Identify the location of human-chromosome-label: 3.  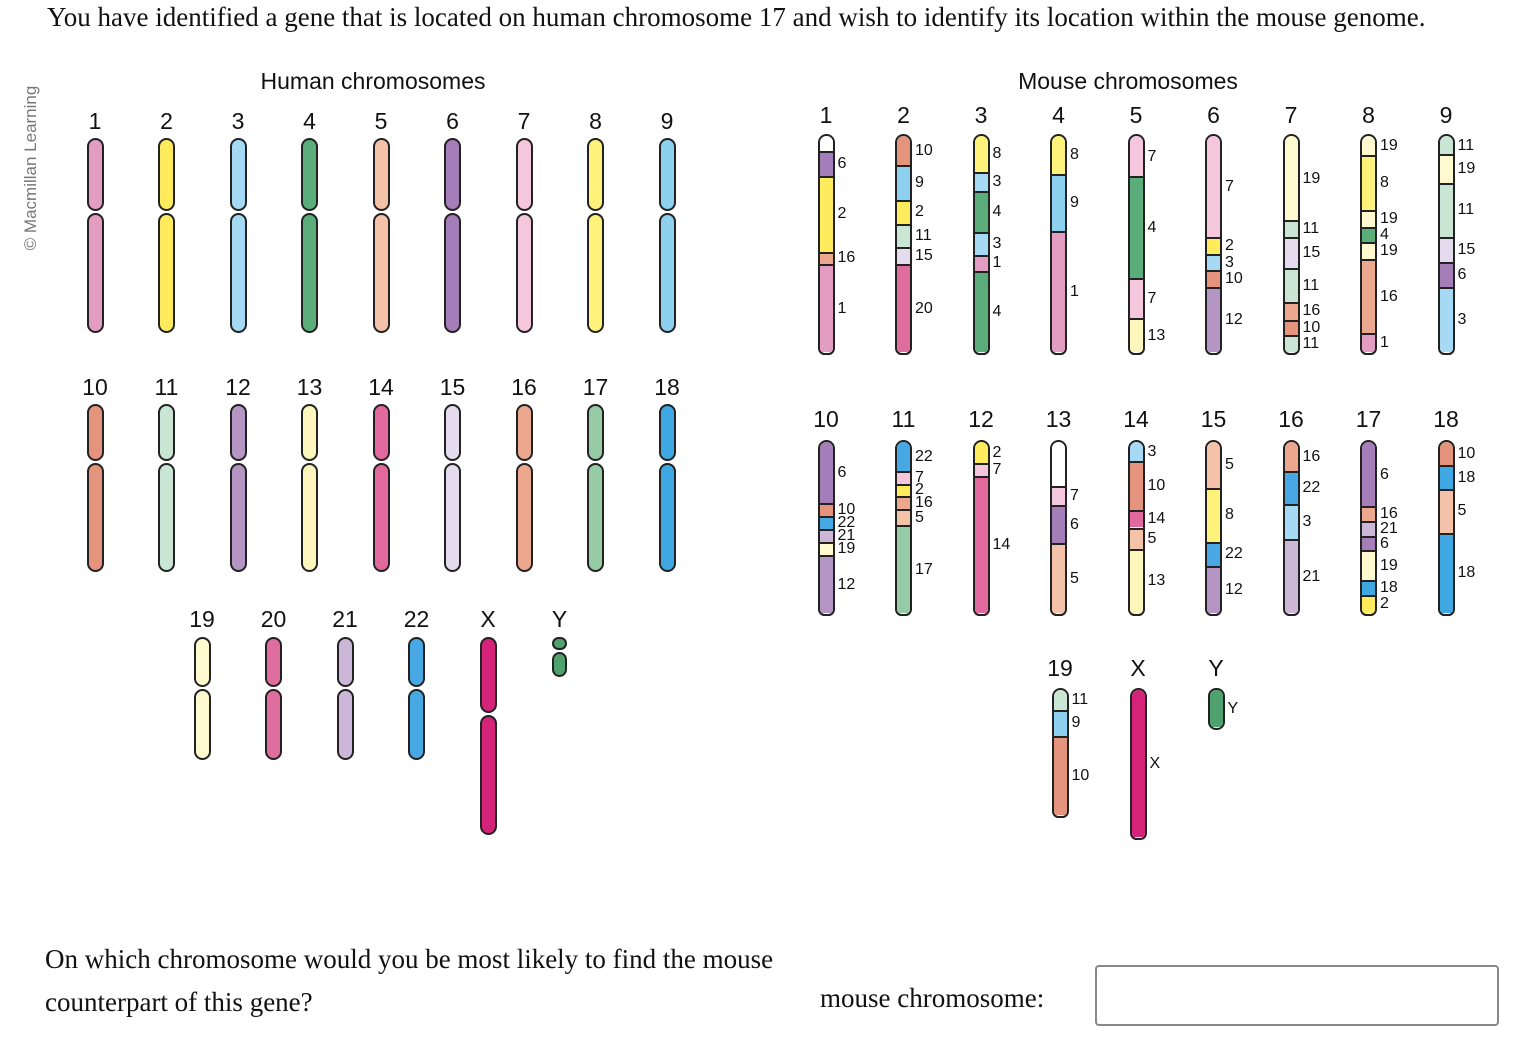
(238, 121).